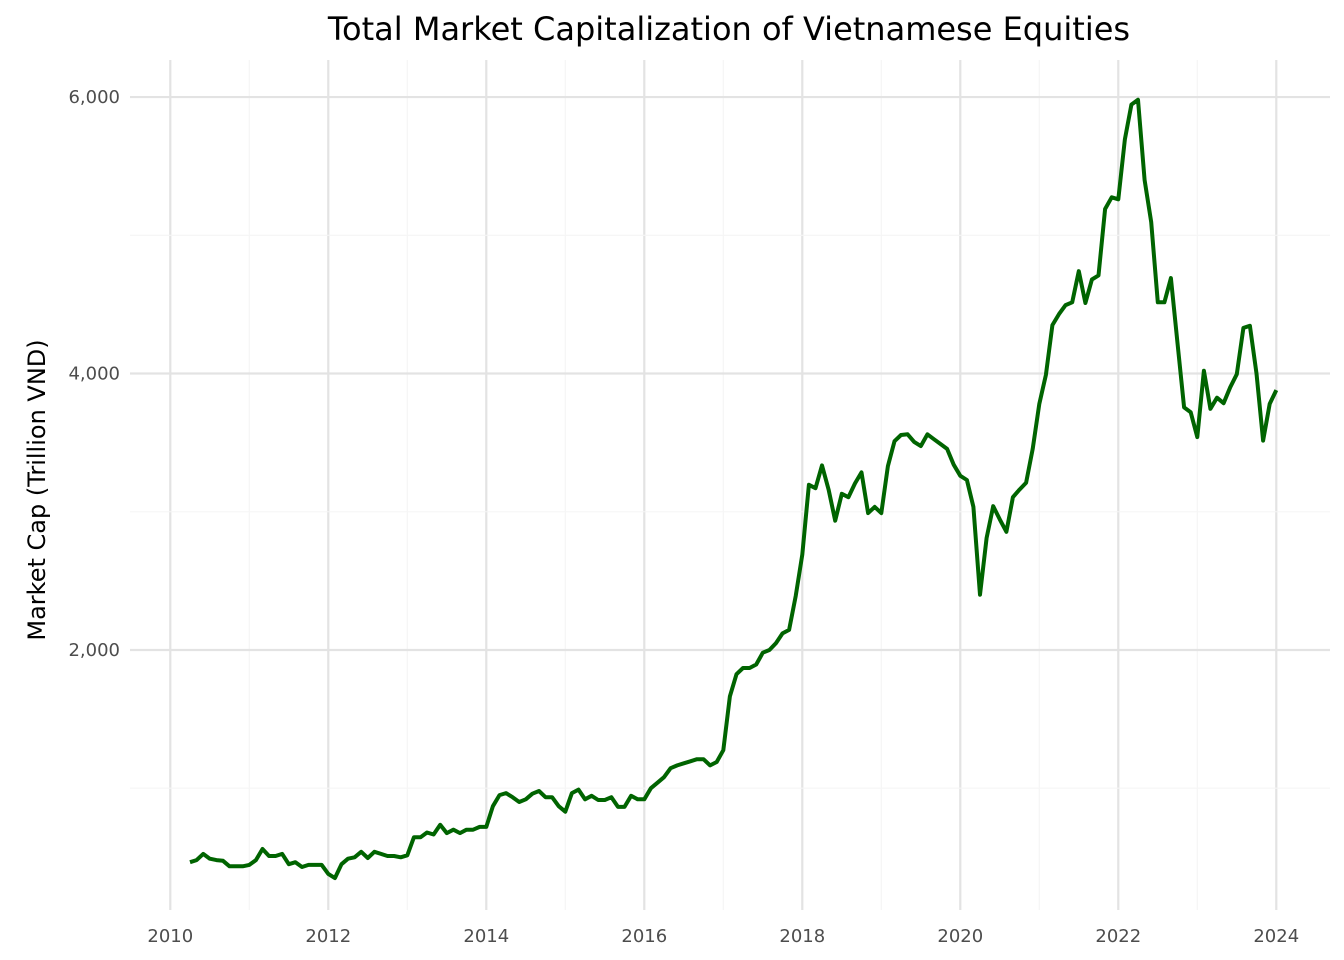 This screenshot has height=960, width=1344. What do you see at coordinates (1276, 936) in the screenshot?
I see `x-tick-label: 2024` at bounding box center [1276, 936].